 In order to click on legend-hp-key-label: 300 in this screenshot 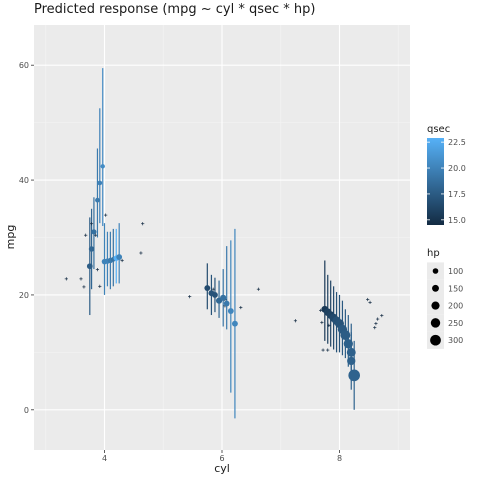, I will do `click(455, 340)`.